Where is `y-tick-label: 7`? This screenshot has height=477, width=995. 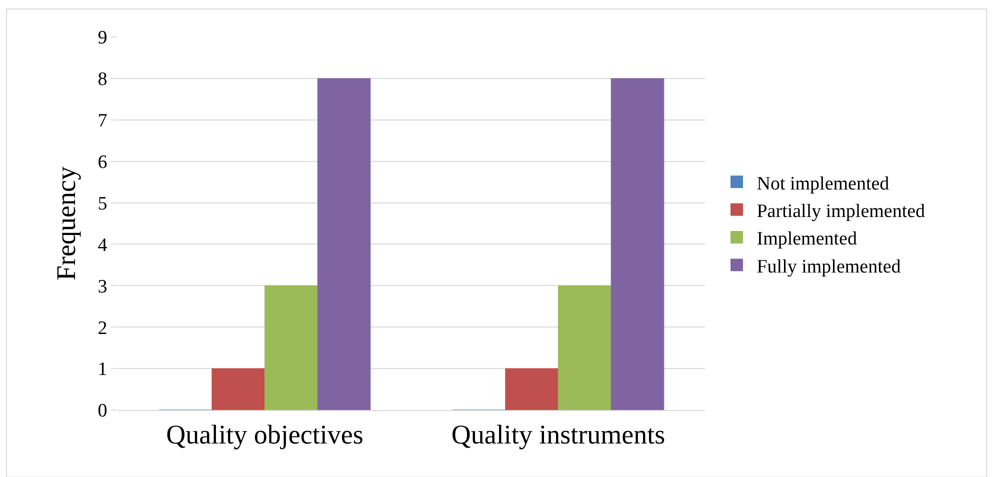
y-tick-label: 7 is located at coordinates (103, 121).